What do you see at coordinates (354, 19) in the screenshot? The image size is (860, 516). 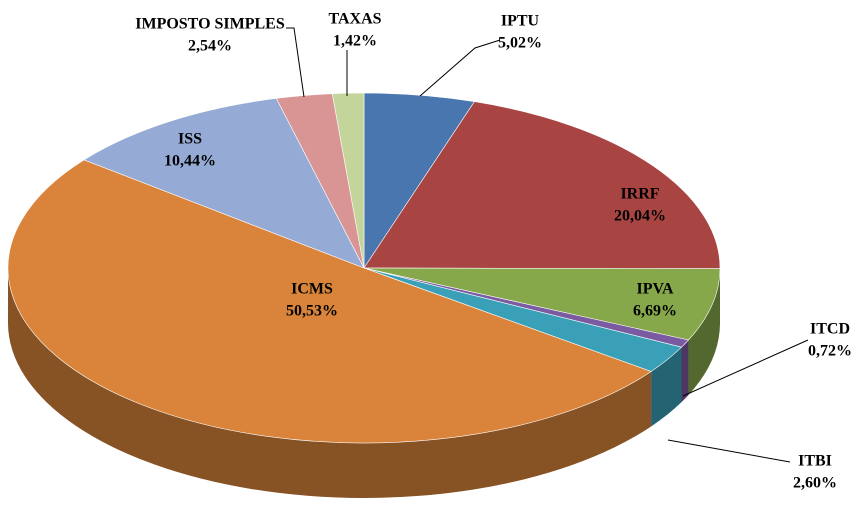 I see `slice-label: TAXAS` at bounding box center [354, 19].